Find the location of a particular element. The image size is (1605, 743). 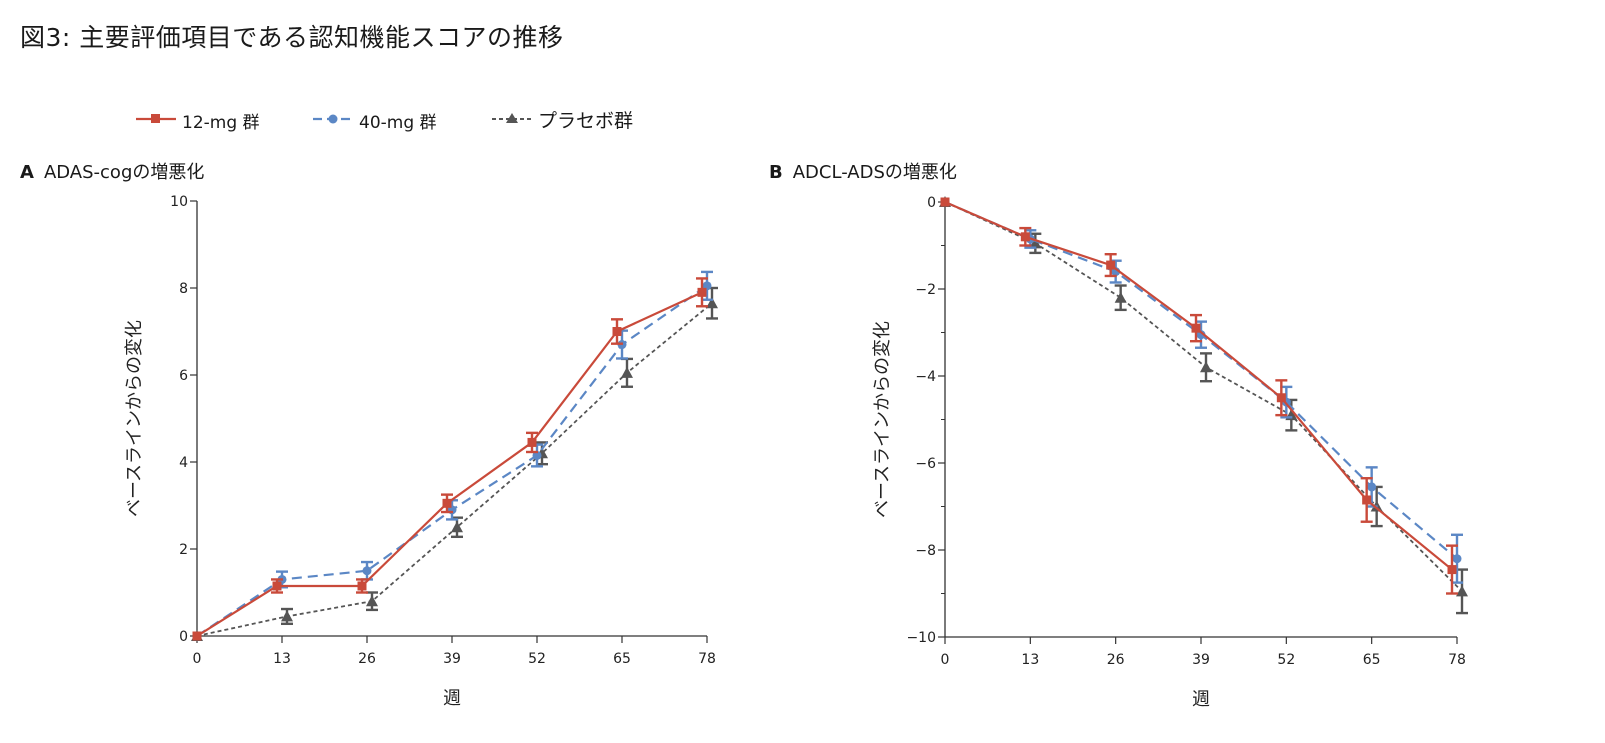

legend-swatch-12mg is located at coordinates (156, 118).